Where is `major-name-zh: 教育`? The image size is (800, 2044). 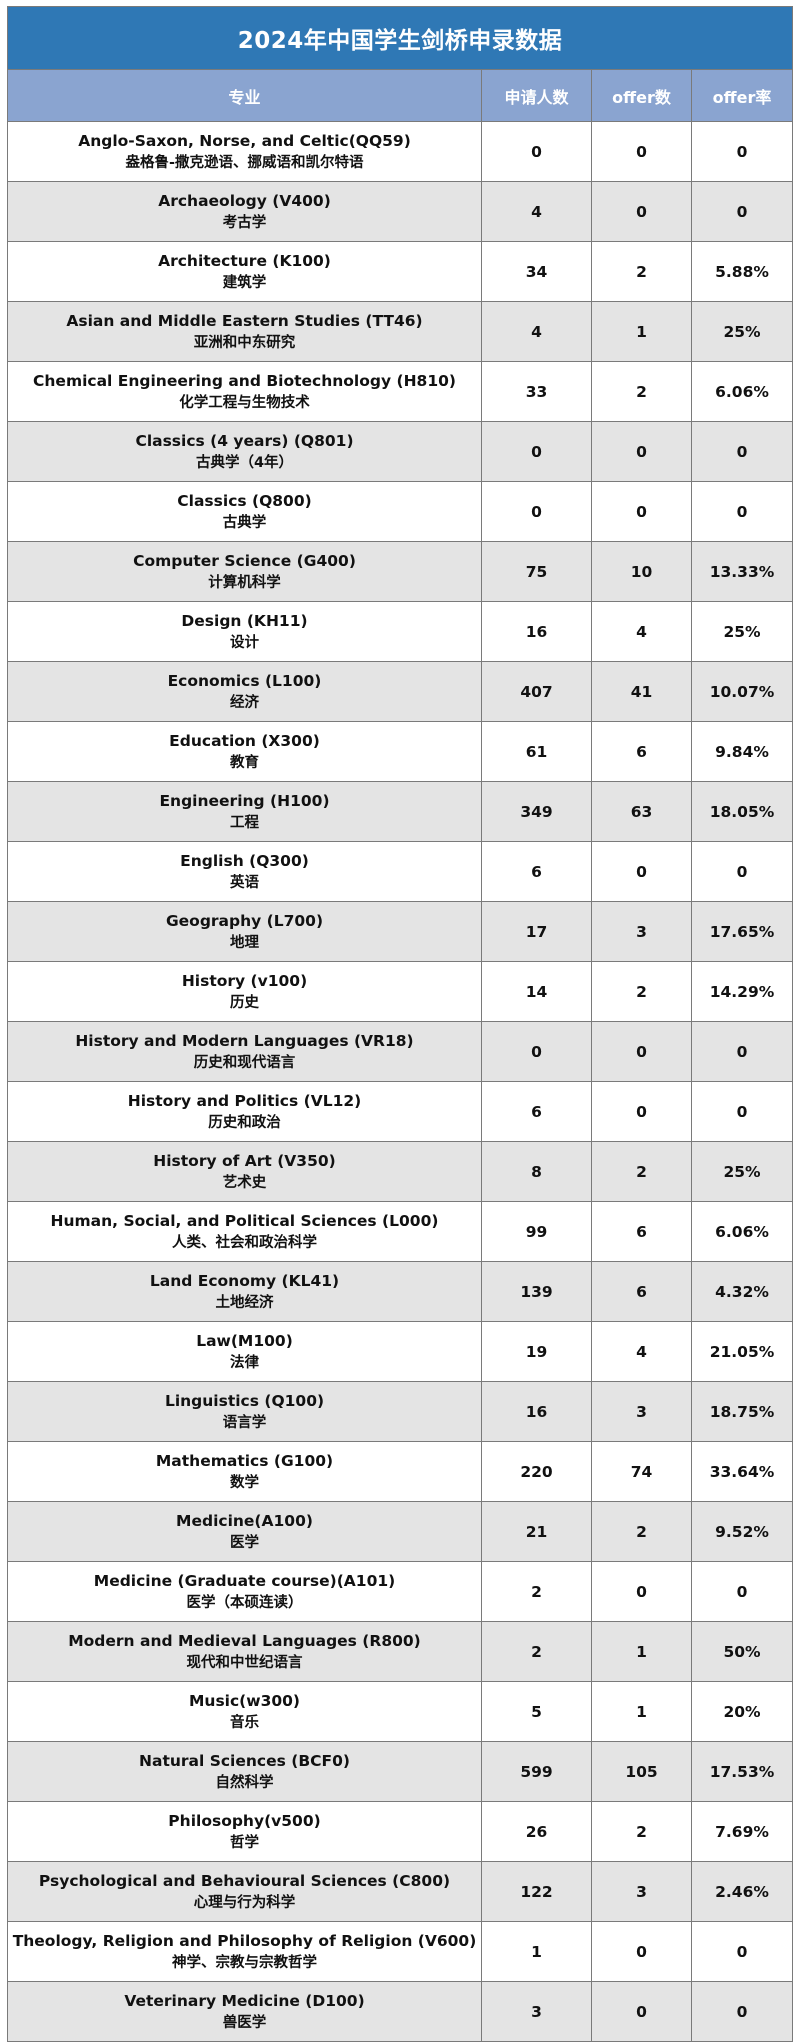 major-name-zh: 教育 is located at coordinates (244, 762).